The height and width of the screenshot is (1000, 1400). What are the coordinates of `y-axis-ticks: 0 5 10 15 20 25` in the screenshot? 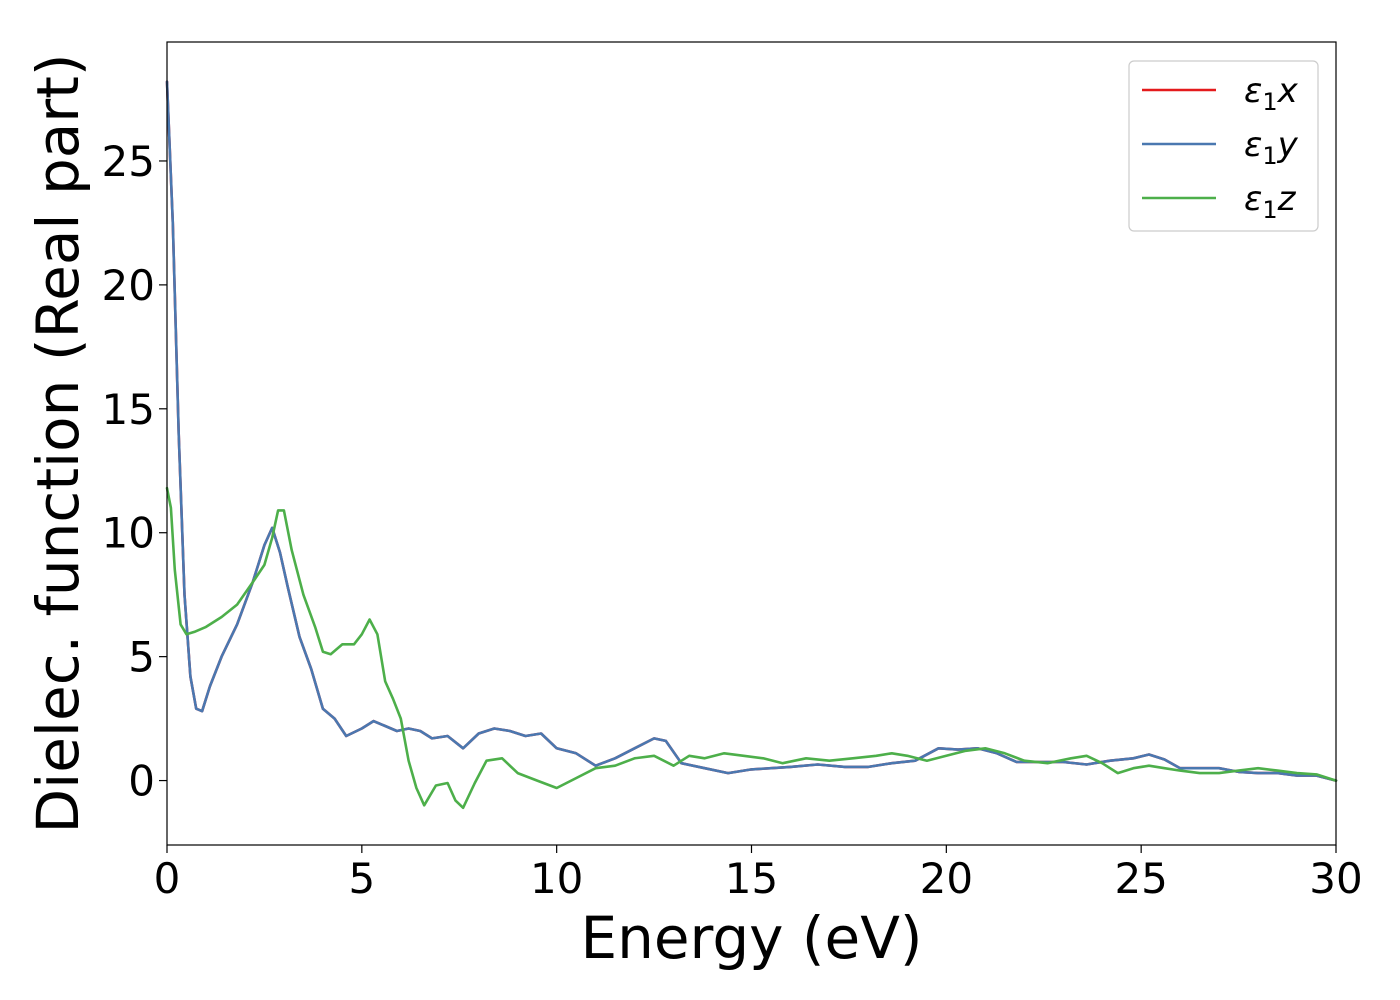 It's located at (134, 471).